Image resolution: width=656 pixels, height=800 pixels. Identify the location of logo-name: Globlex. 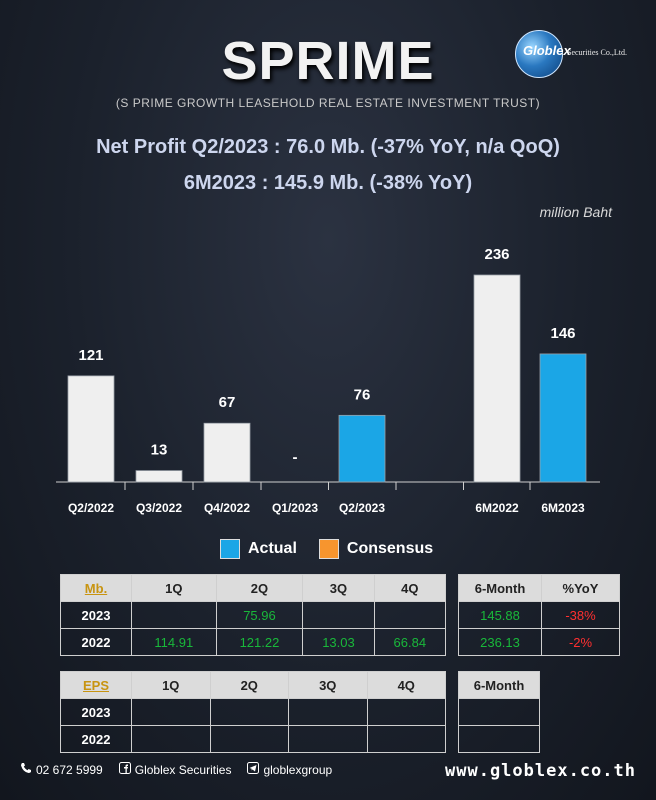
(547, 50).